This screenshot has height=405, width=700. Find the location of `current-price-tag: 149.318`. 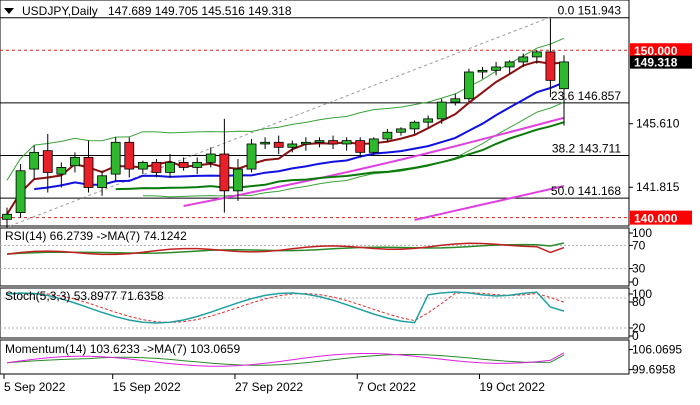

current-price-tag: 149.318 is located at coordinates (656, 63).